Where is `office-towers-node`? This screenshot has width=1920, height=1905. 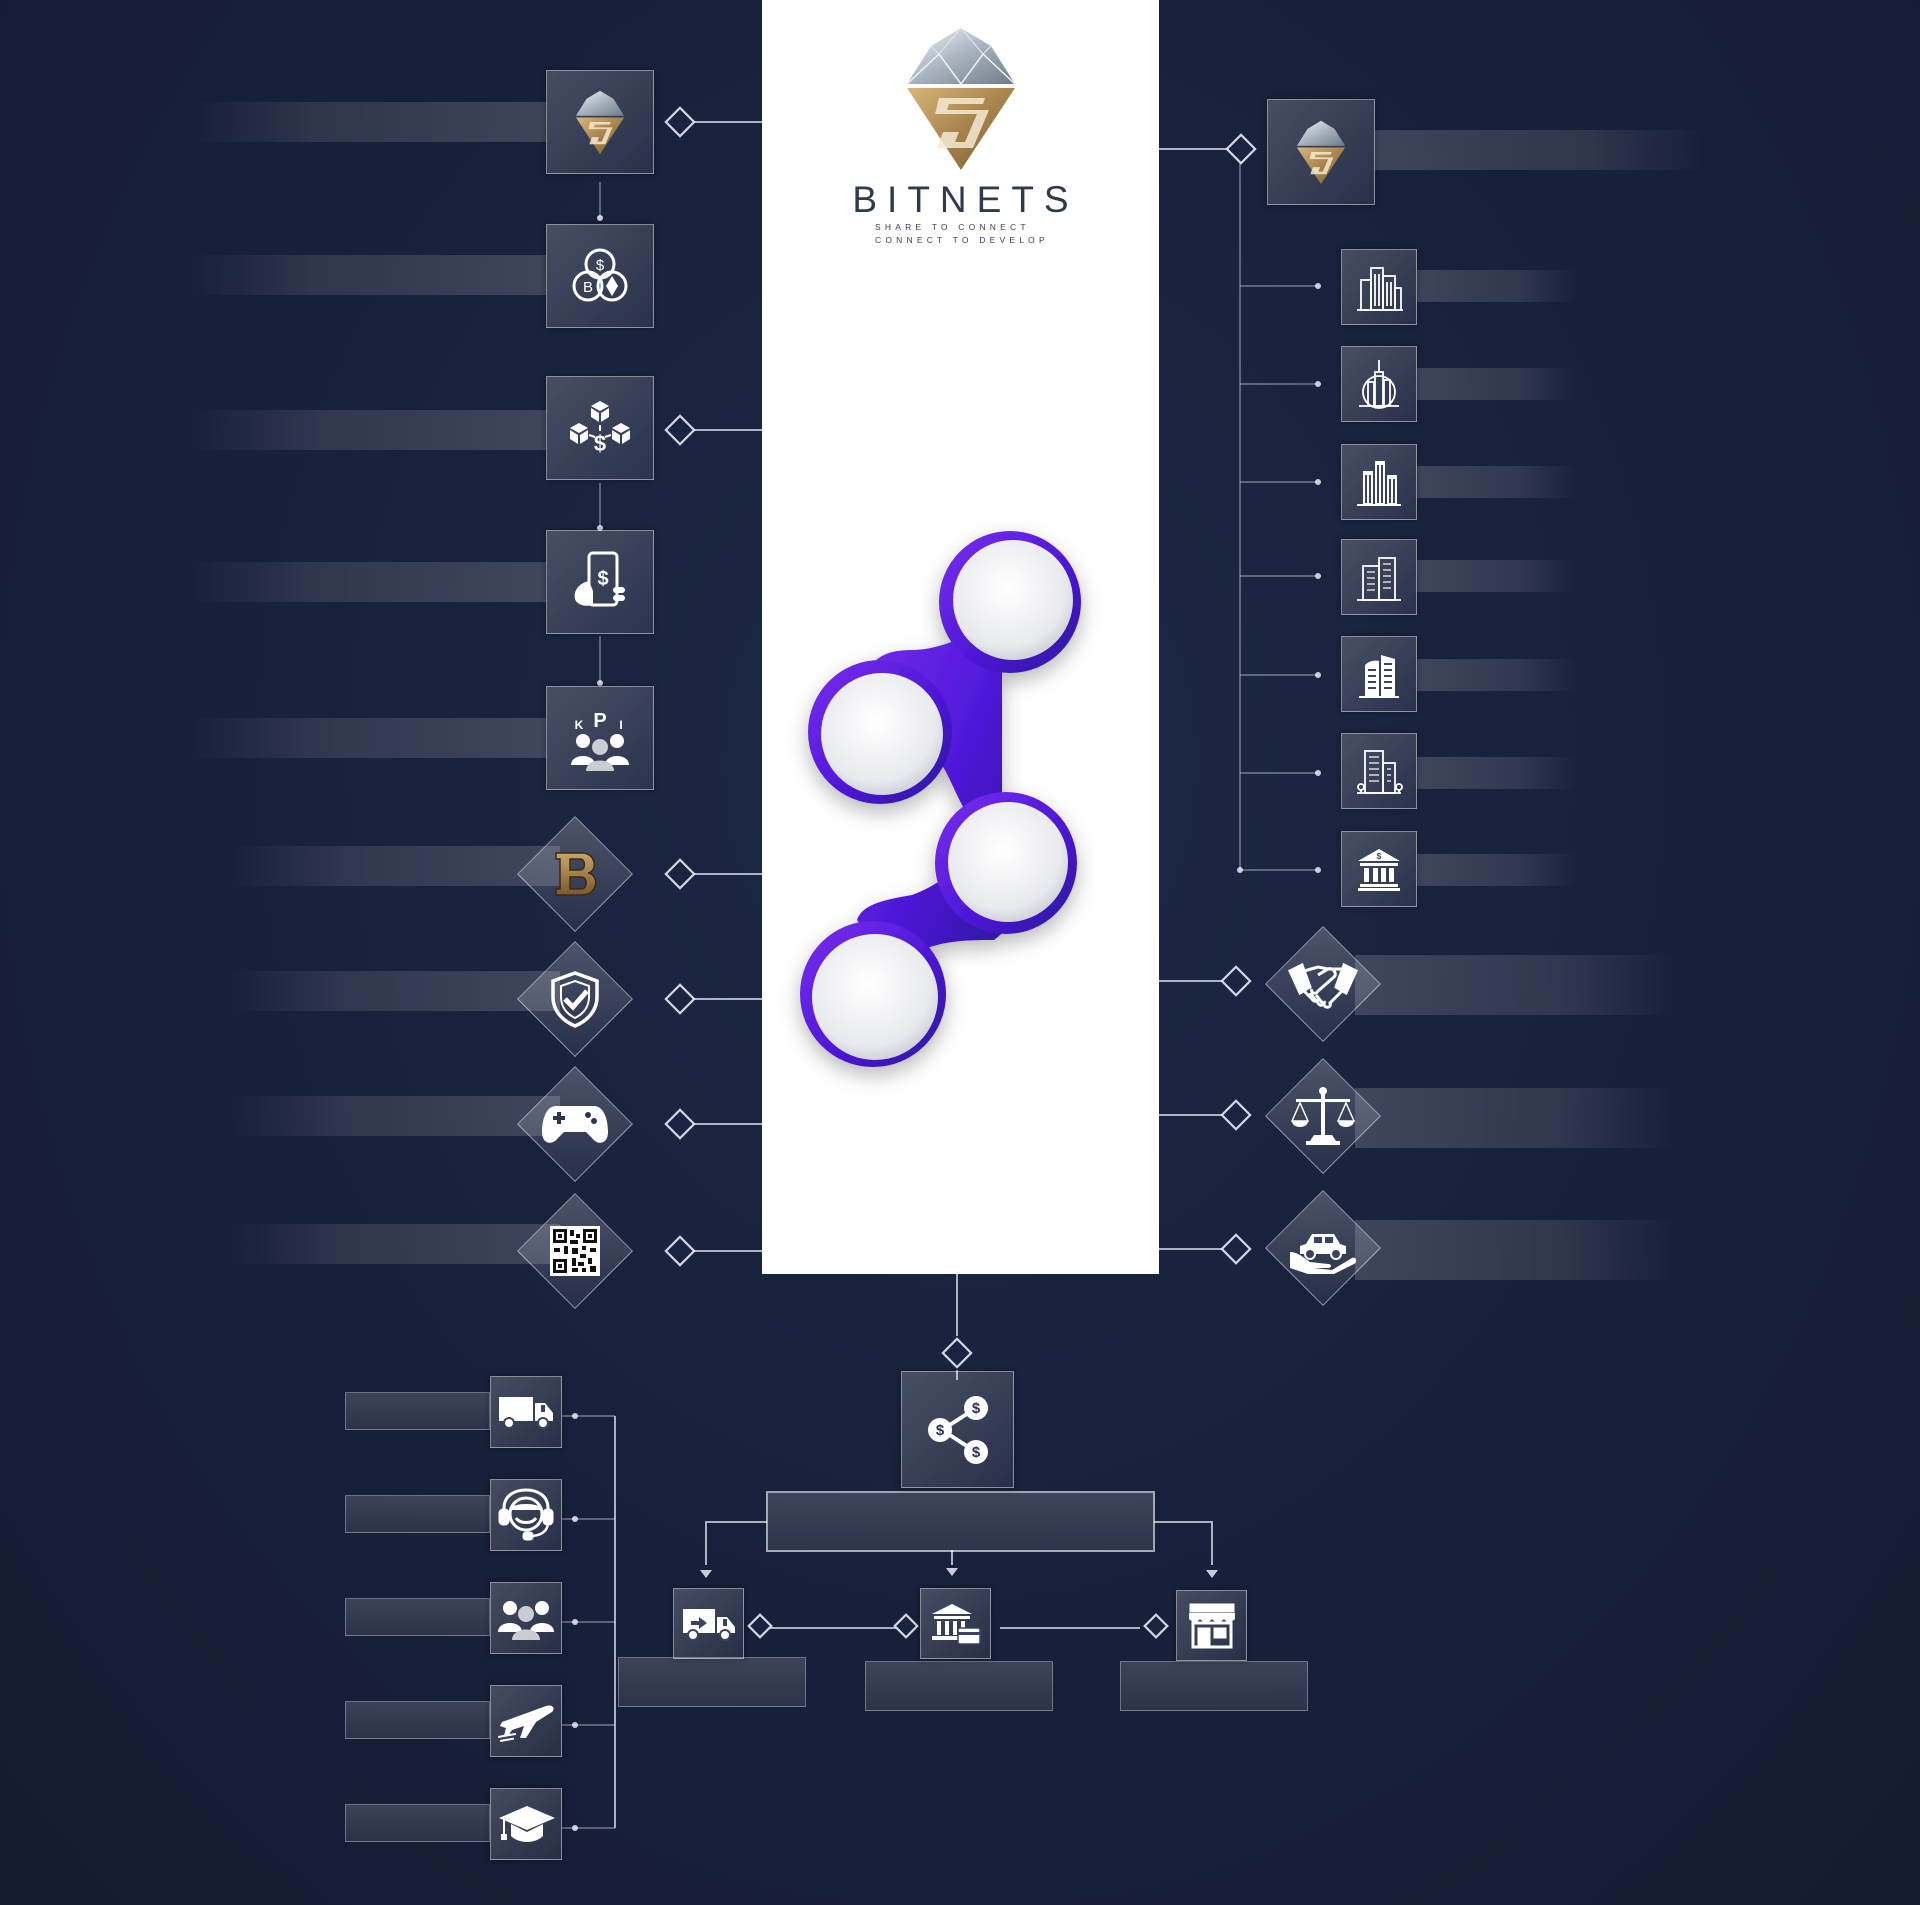 office-towers-node is located at coordinates (1379, 482).